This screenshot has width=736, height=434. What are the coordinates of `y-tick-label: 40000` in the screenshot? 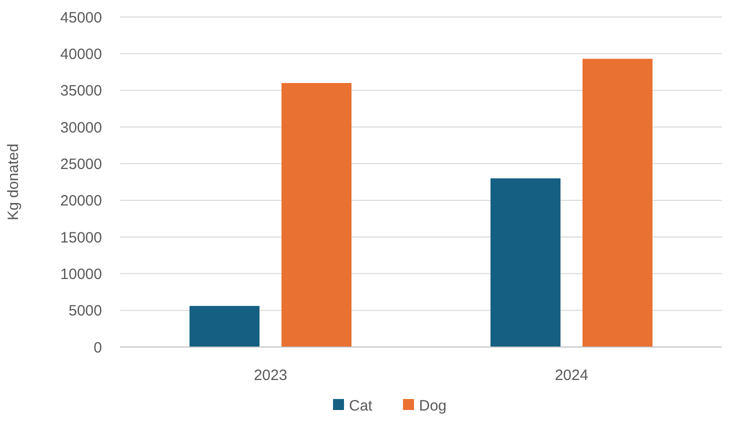 It's located at (81, 54).